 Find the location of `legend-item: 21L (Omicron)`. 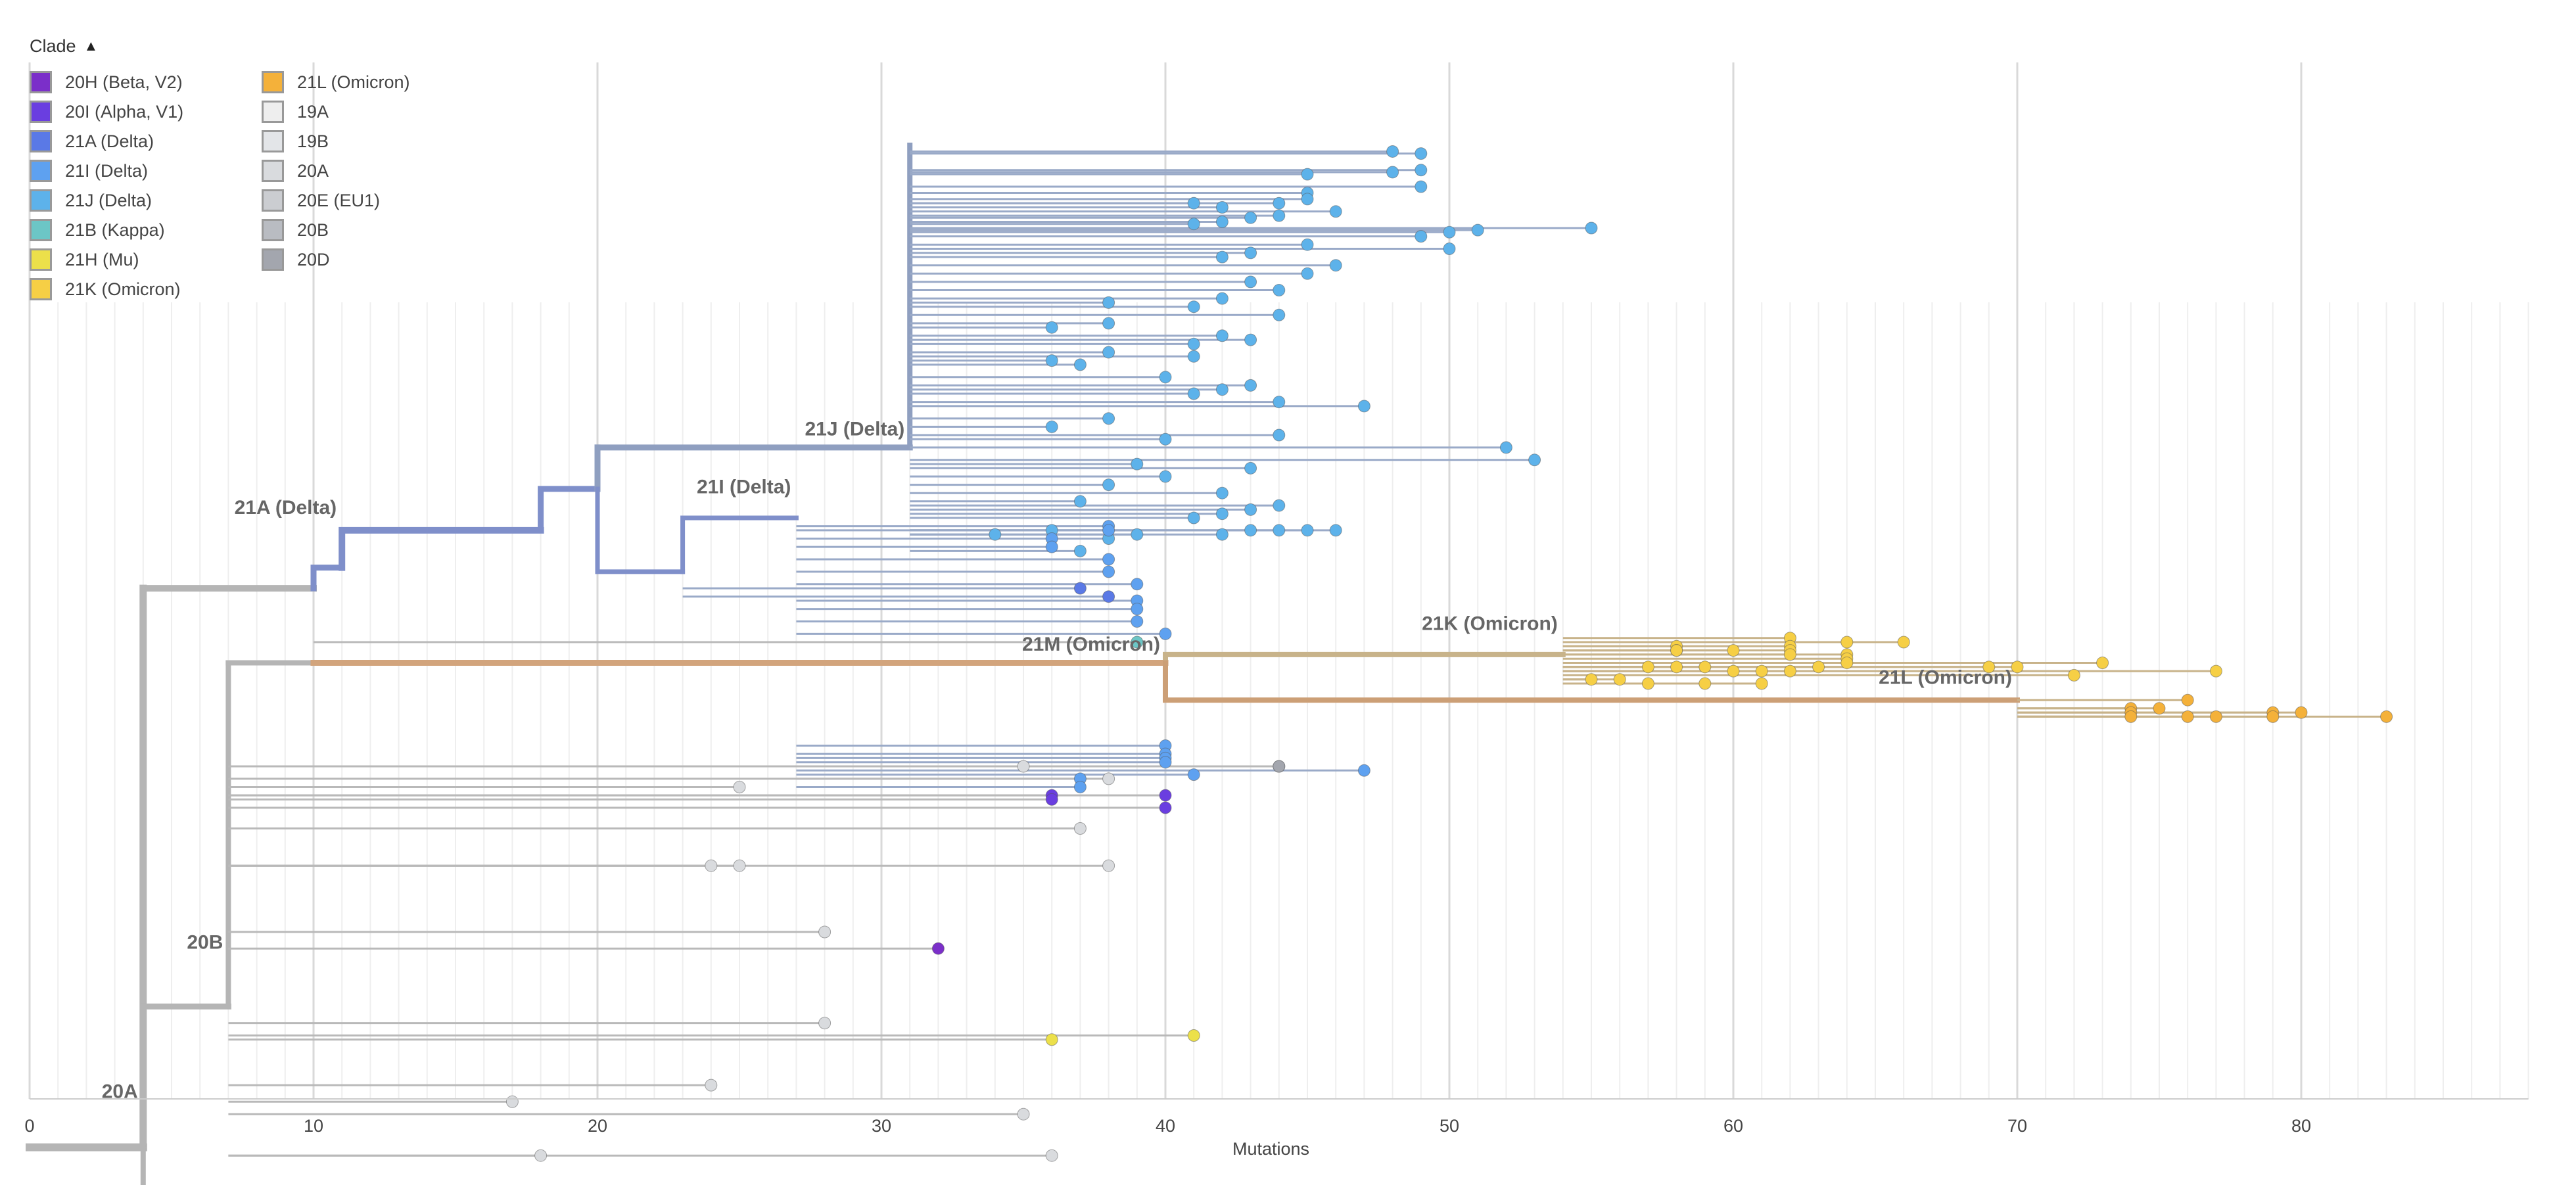

legend-item: 21L (Omicron) is located at coordinates (336, 82).